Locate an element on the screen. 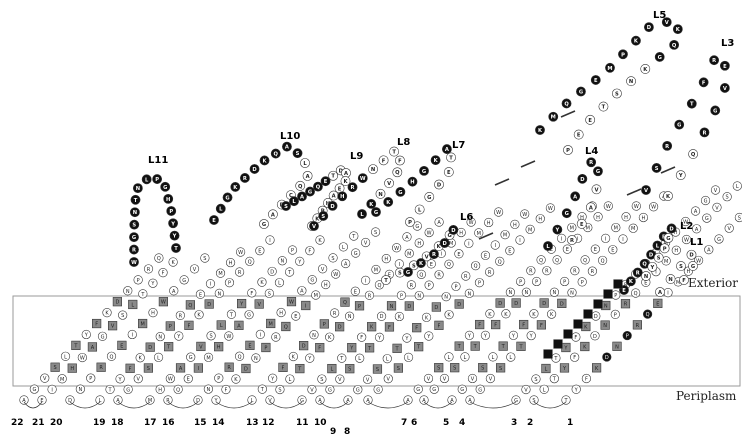 The width and height of the screenshot is (742, 443). loop-l4-residue is located at coordinates (582, 178).